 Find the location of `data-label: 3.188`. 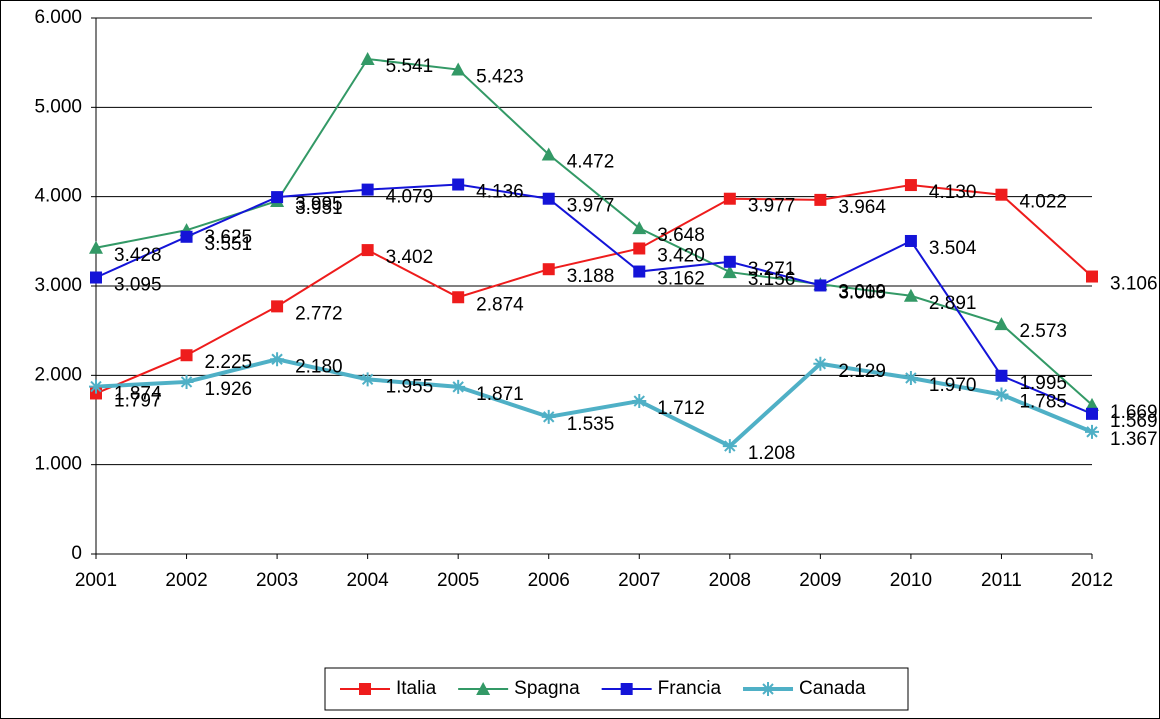

data-label: 3.188 is located at coordinates (591, 276).